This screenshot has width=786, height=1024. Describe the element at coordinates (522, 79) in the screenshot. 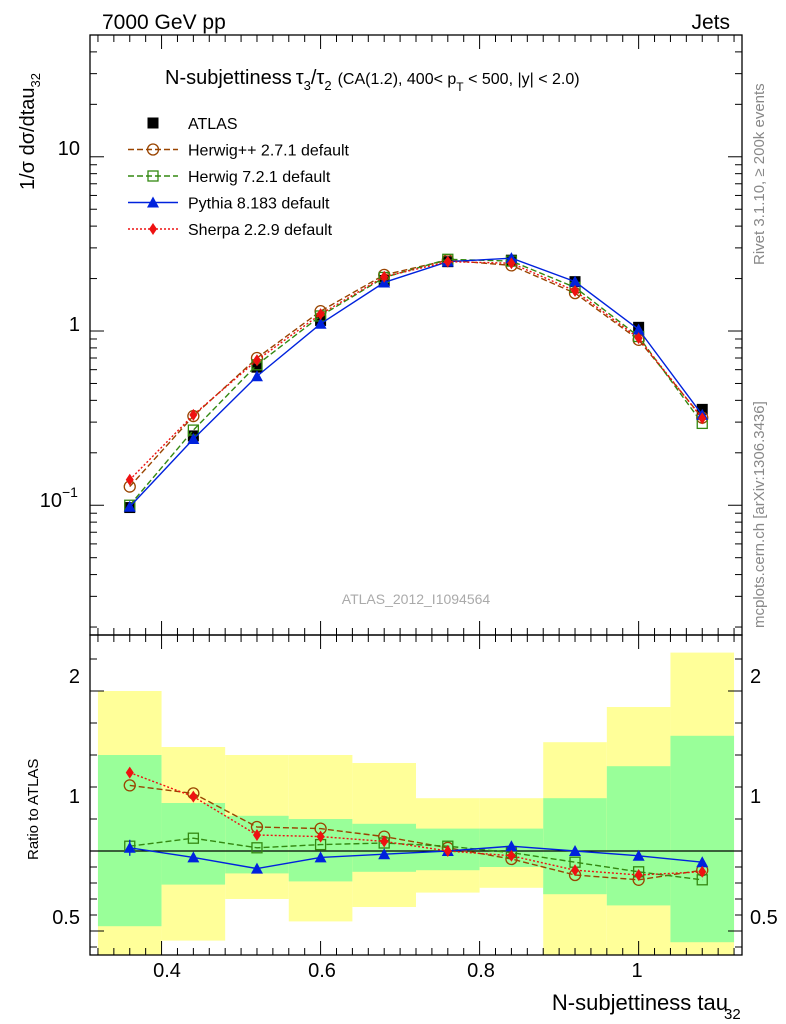

I see `title-cuts-b: < 500, |y| < 2.0)` at that location.